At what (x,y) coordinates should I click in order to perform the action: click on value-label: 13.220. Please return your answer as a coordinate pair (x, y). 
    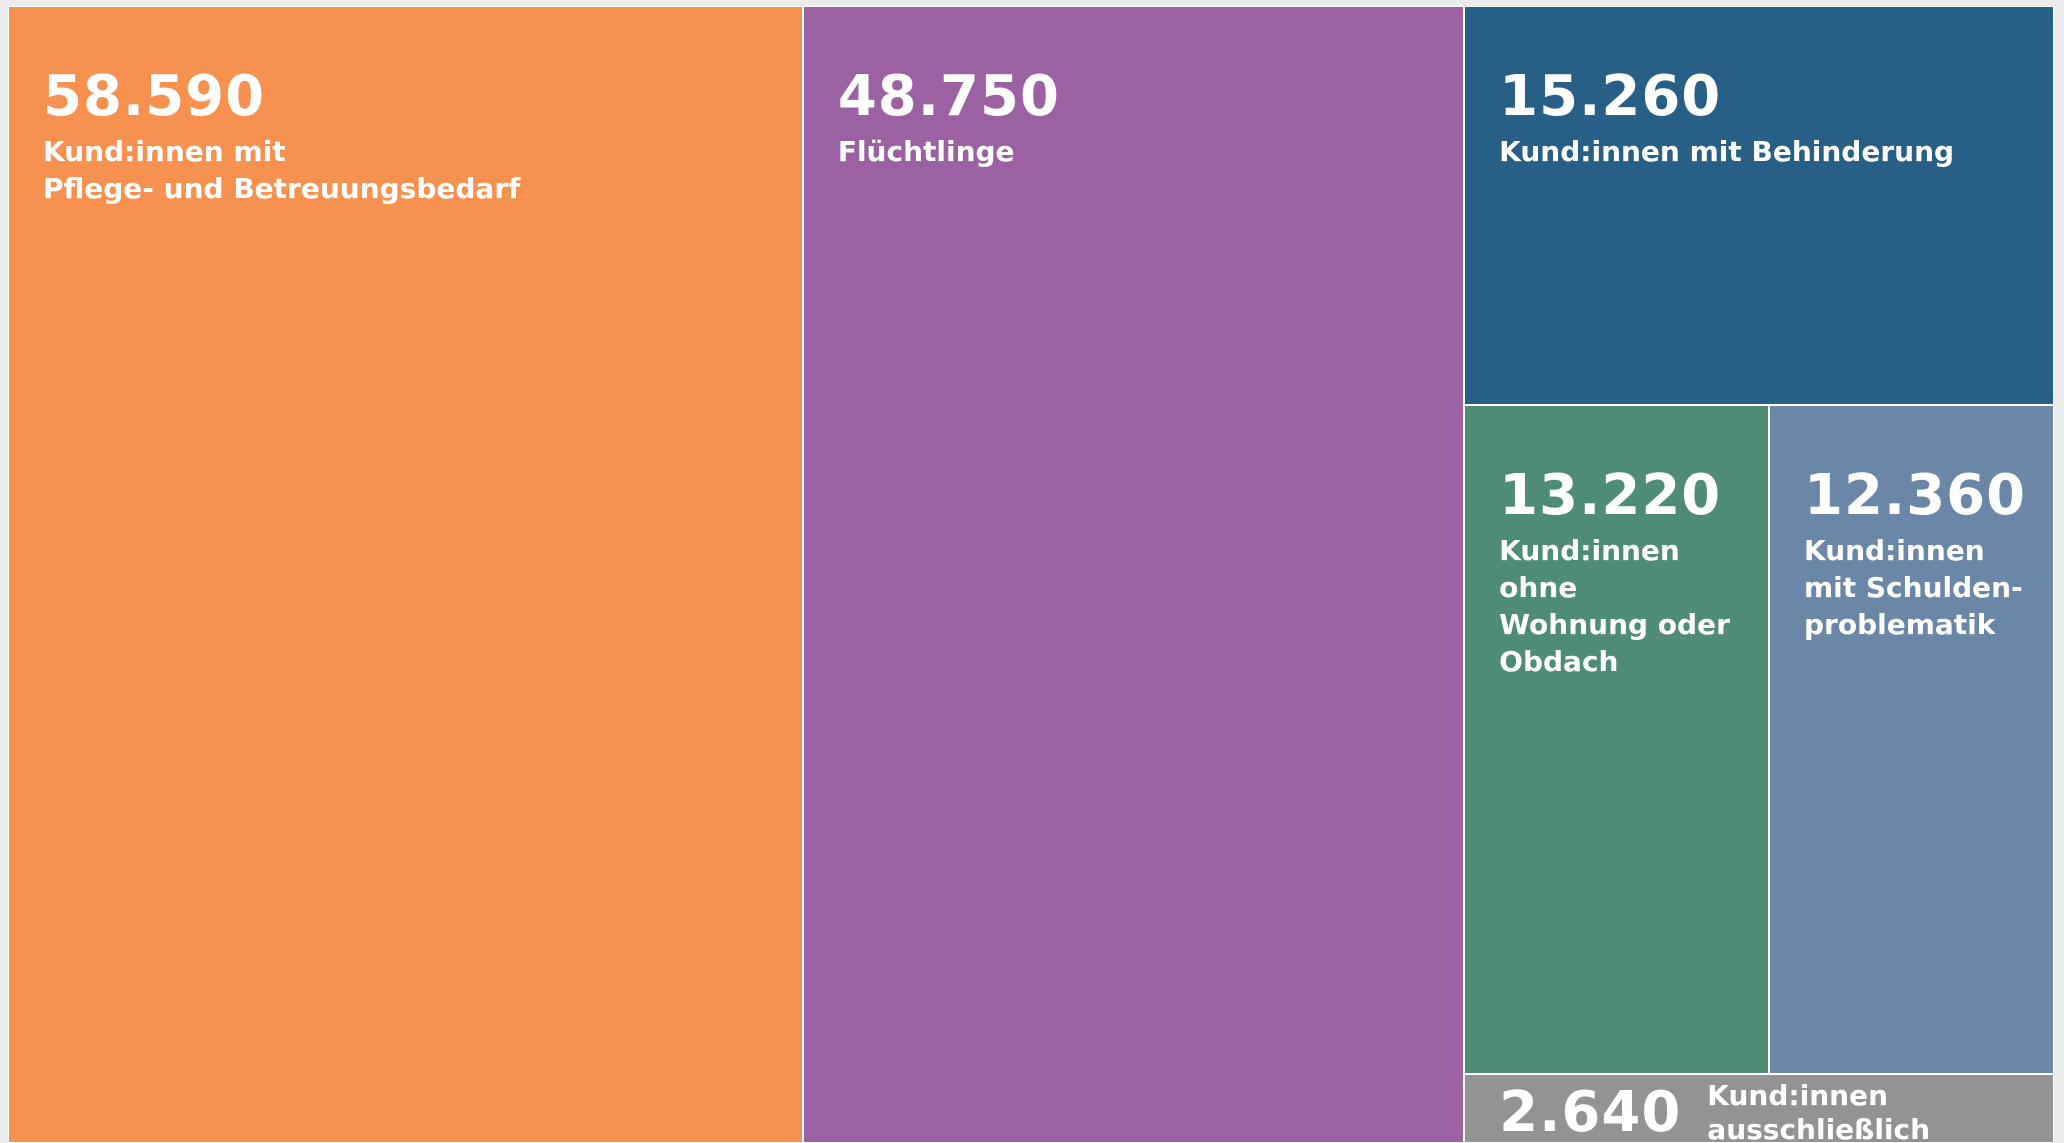
    Looking at the image, I should click on (1610, 496).